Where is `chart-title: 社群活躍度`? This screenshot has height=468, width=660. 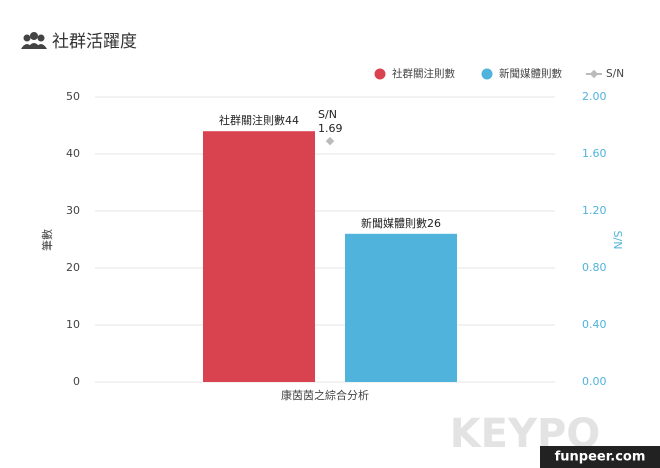 chart-title: 社群活躍度 is located at coordinates (94, 42).